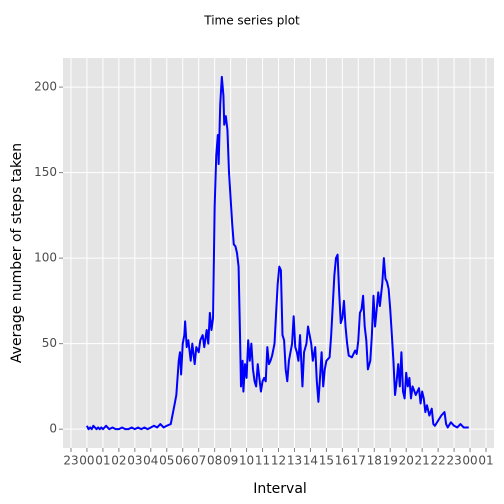  What do you see at coordinates (45, 87) in the screenshot?
I see `y-tick-label: 200` at bounding box center [45, 87].